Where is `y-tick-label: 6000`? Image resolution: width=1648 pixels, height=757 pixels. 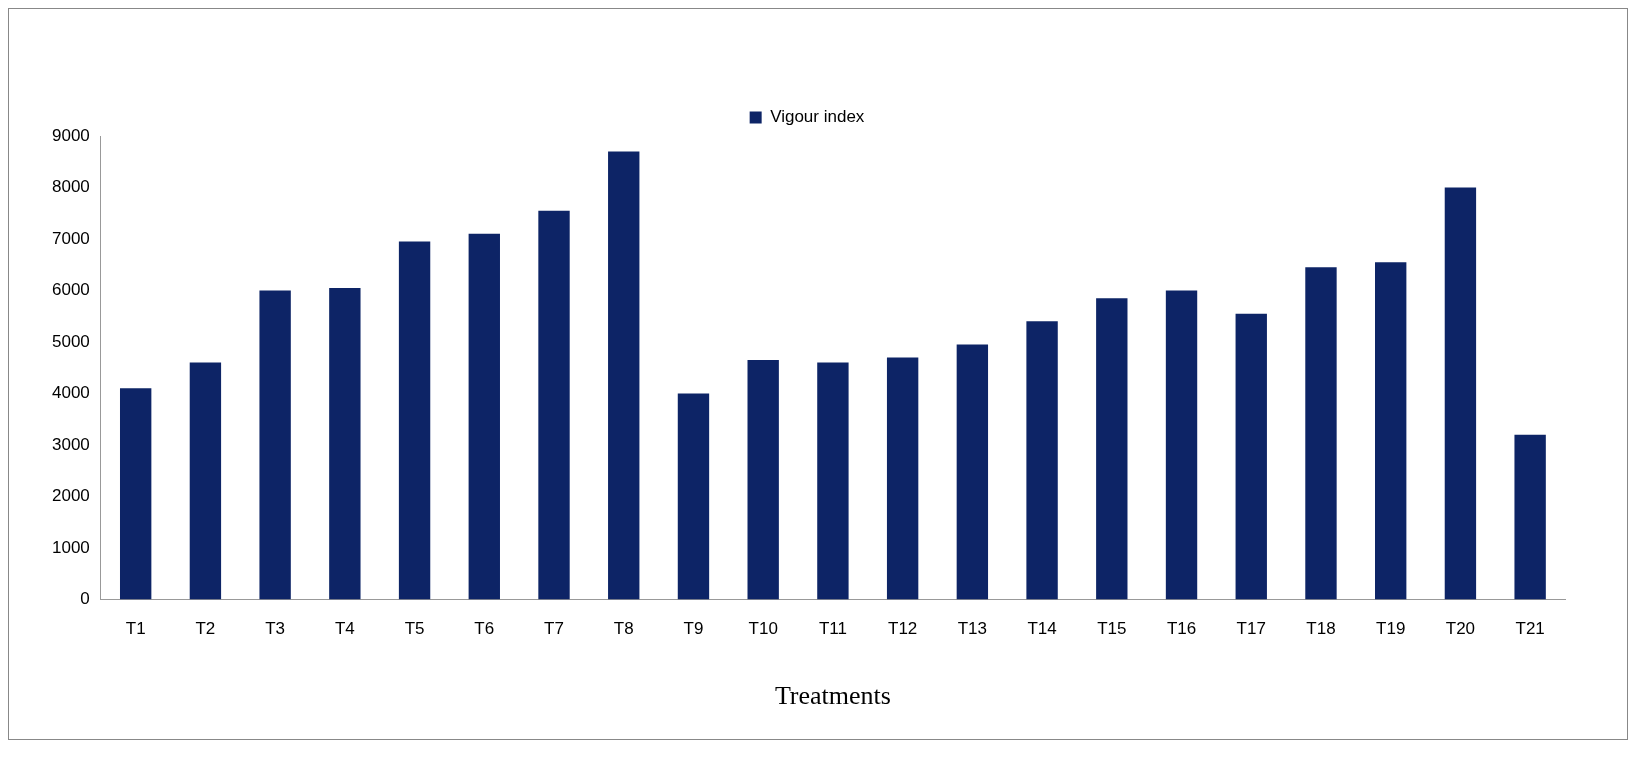 y-tick-label: 6000 is located at coordinates (70, 290).